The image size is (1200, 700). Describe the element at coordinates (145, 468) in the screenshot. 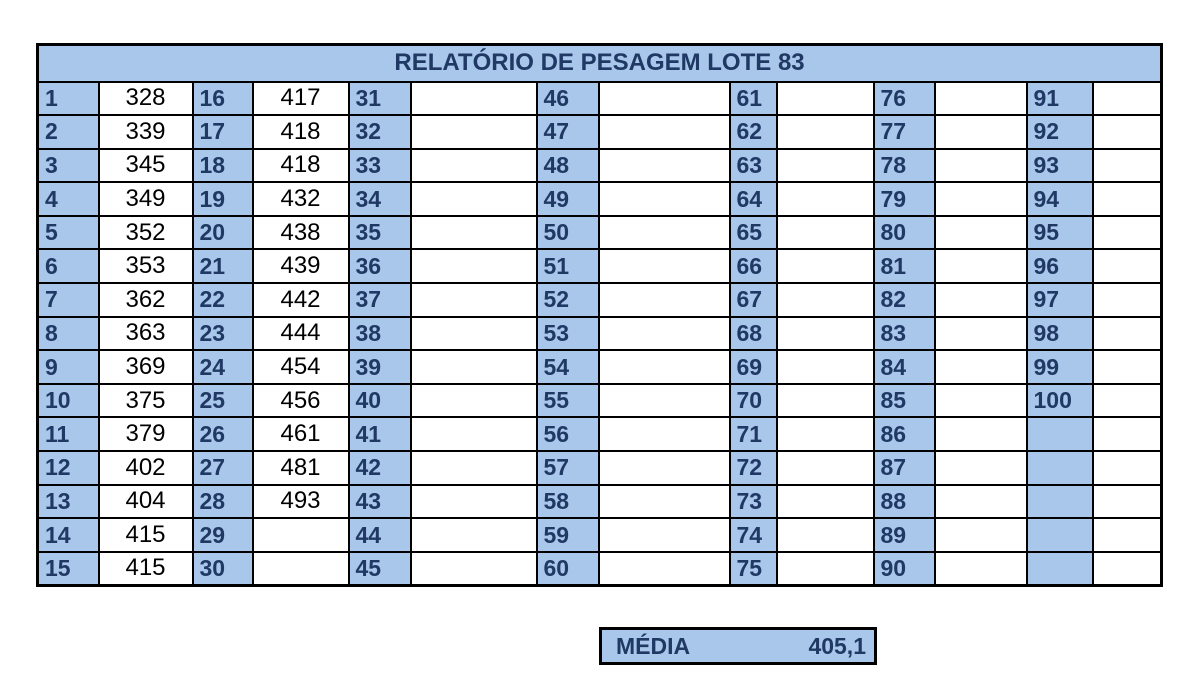

I see `weight-cell: 402` at that location.